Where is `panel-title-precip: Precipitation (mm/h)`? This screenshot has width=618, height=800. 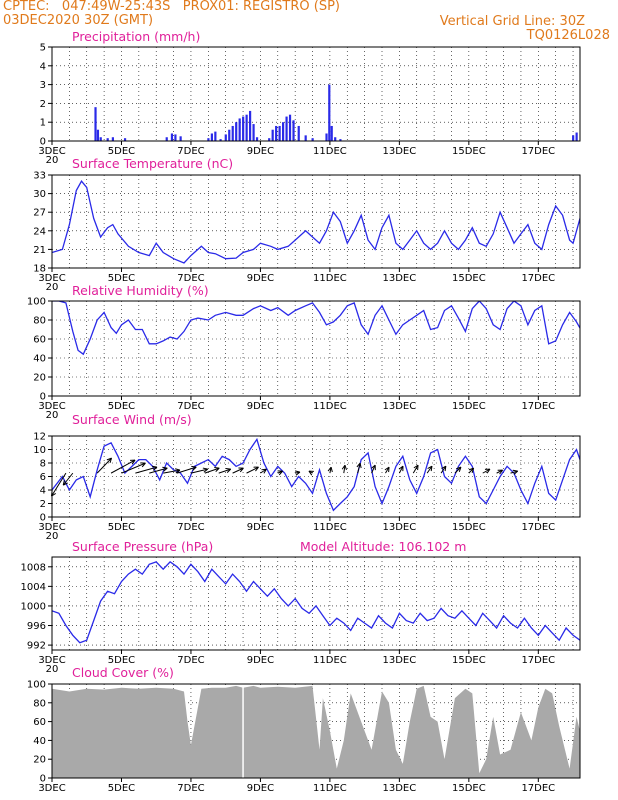 panel-title-precip: Precipitation (mm/h) is located at coordinates (136, 36).